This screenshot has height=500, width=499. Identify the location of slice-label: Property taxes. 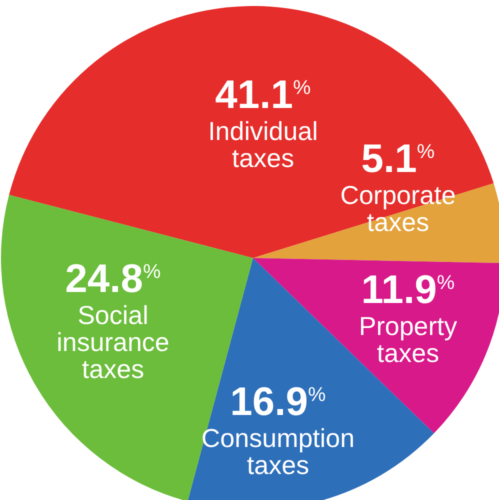
(408, 339).